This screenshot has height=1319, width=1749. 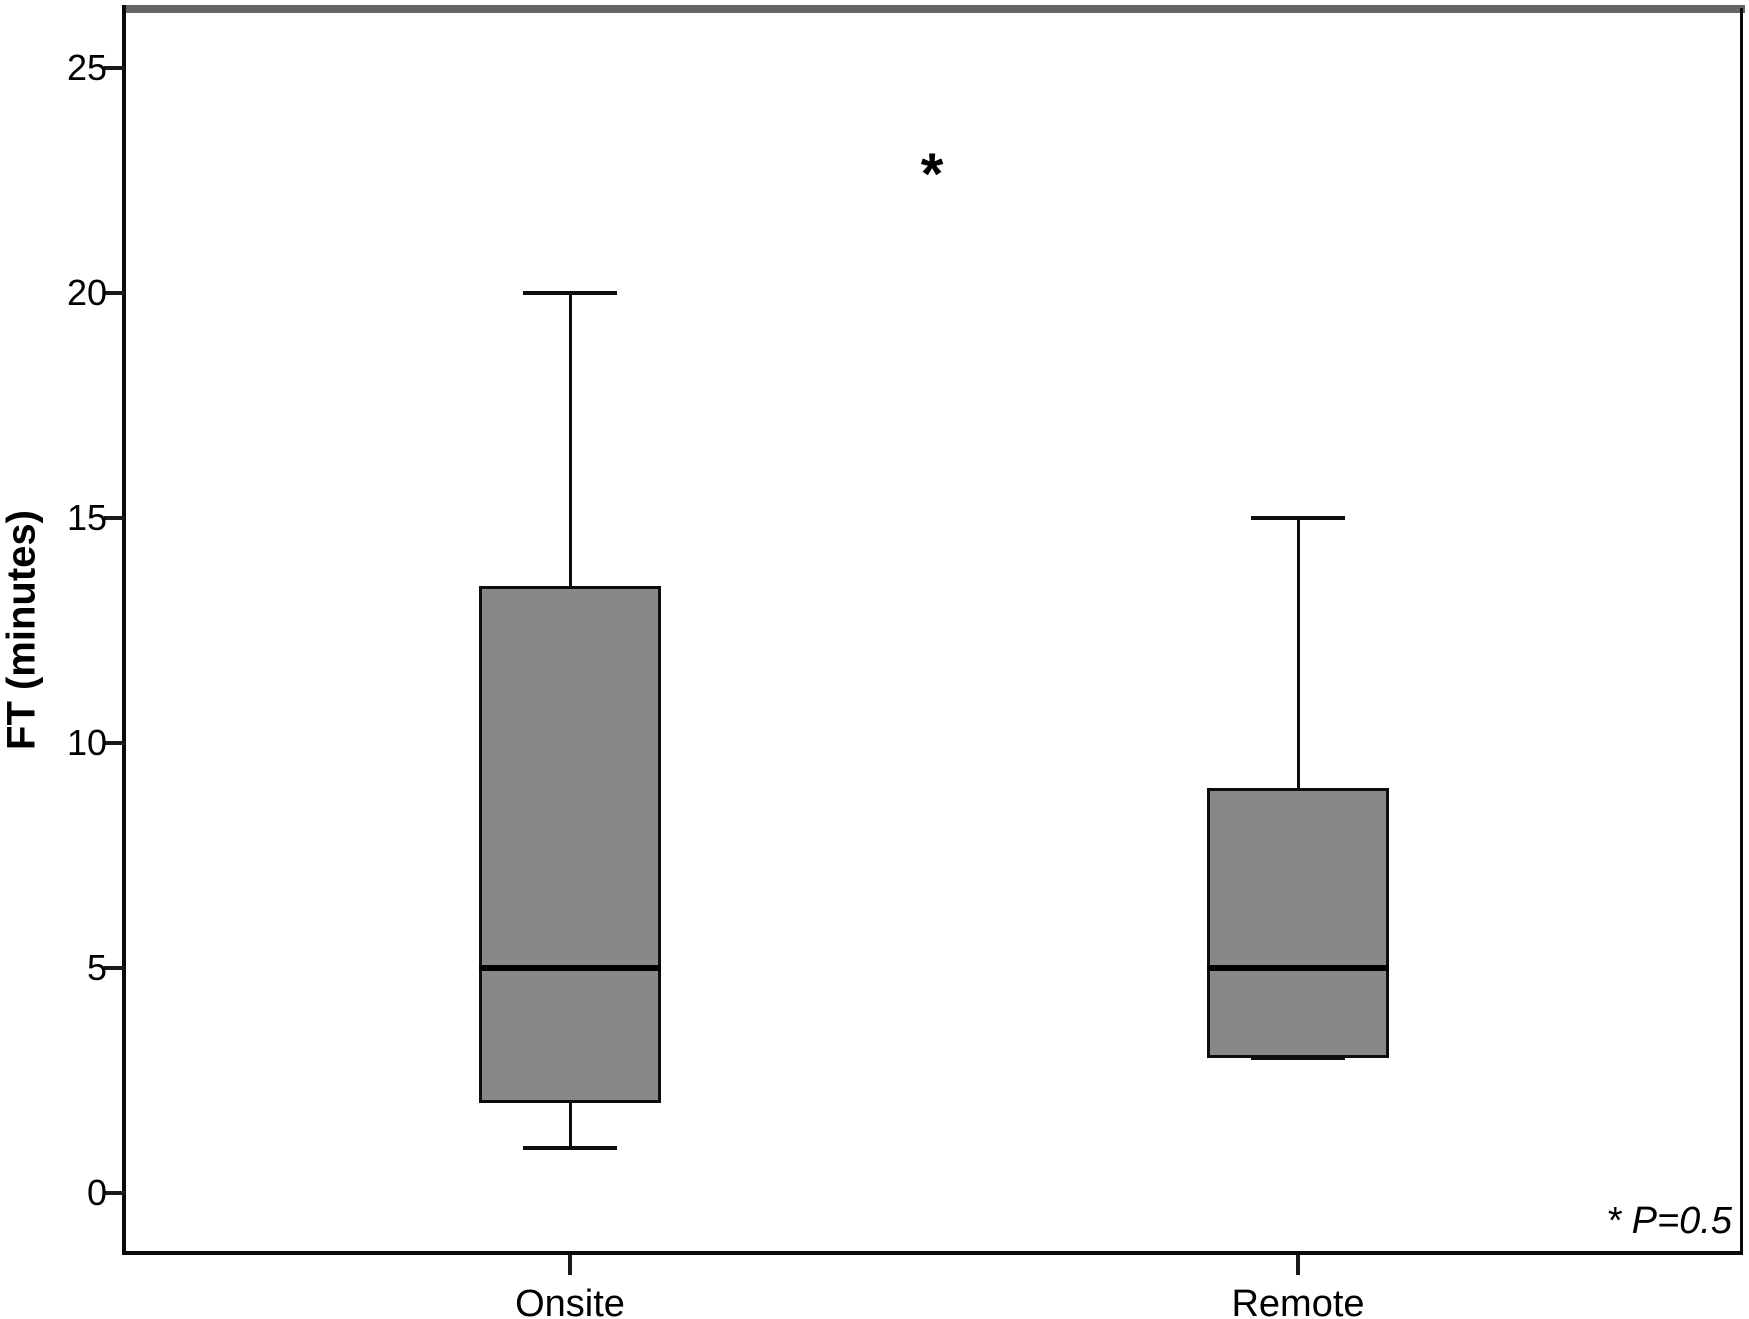 What do you see at coordinates (96, 1192) in the screenshot?
I see `y-tick-label: 0` at bounding box center [96, 1192].